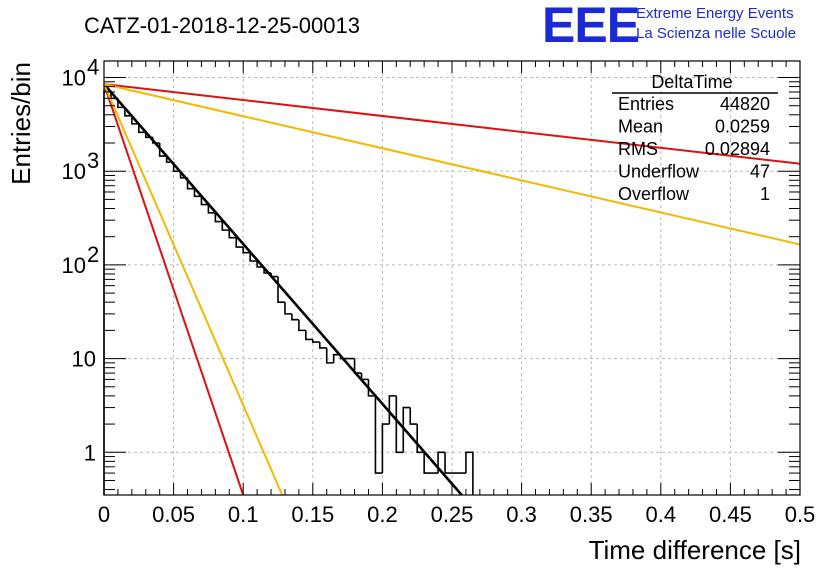 The width and height of the screenshot is (836, 572). Describe the element at coordinates (800, 514) in the screenshot. I see `x-tick-label: 0.5` at that location.